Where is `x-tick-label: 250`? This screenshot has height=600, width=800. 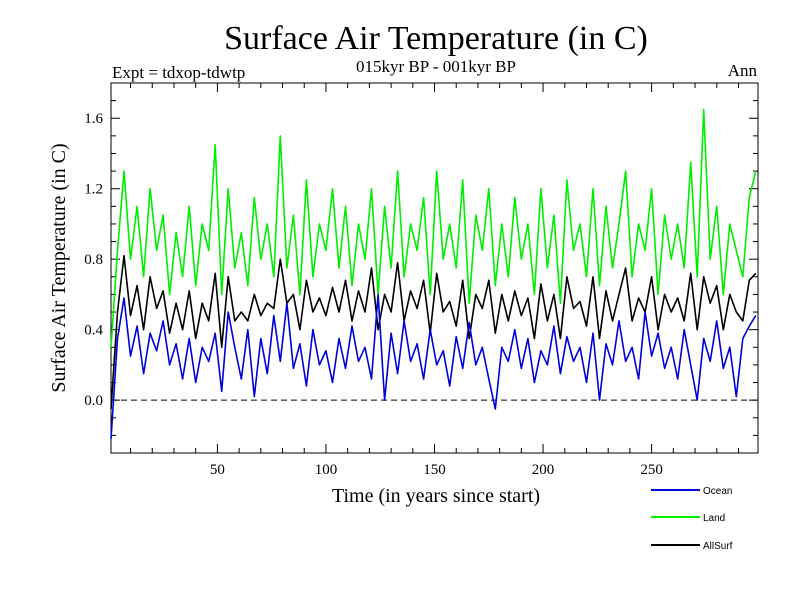
x-tick-label: 250 is located at coordinates (651, 470).